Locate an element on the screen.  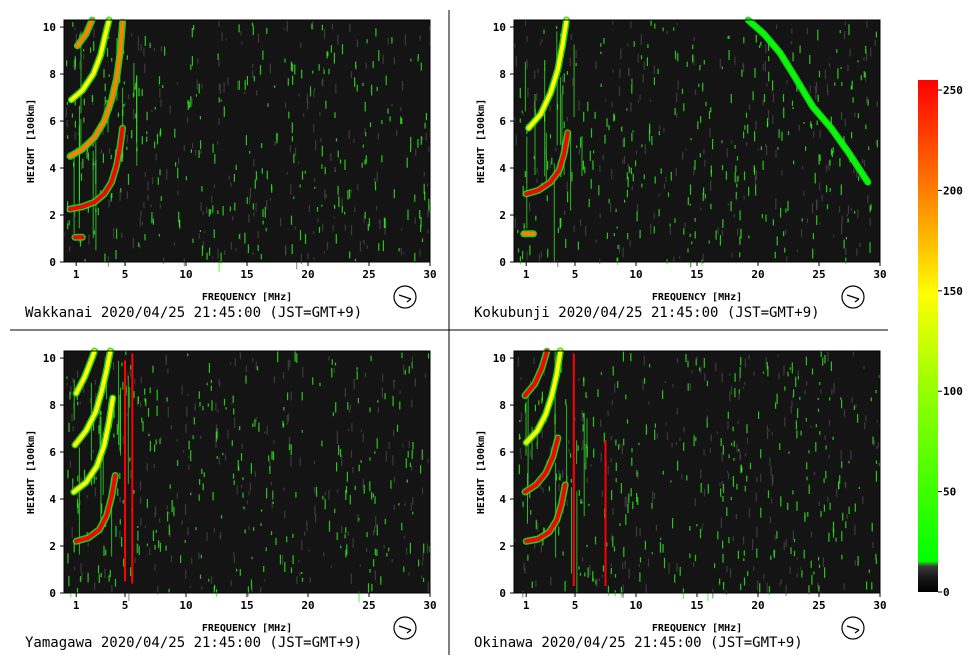
station-caption: Wakkanai 2020/04/25 21:45:00 (JST=GMT+9) is located at coordinates (193, 313).